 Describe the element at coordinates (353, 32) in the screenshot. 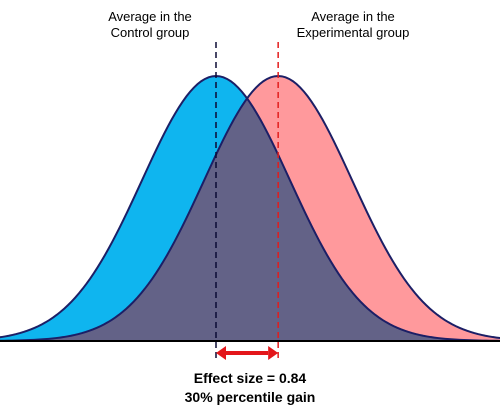

I see `experimental-label-line2: Experimental group` at that location.